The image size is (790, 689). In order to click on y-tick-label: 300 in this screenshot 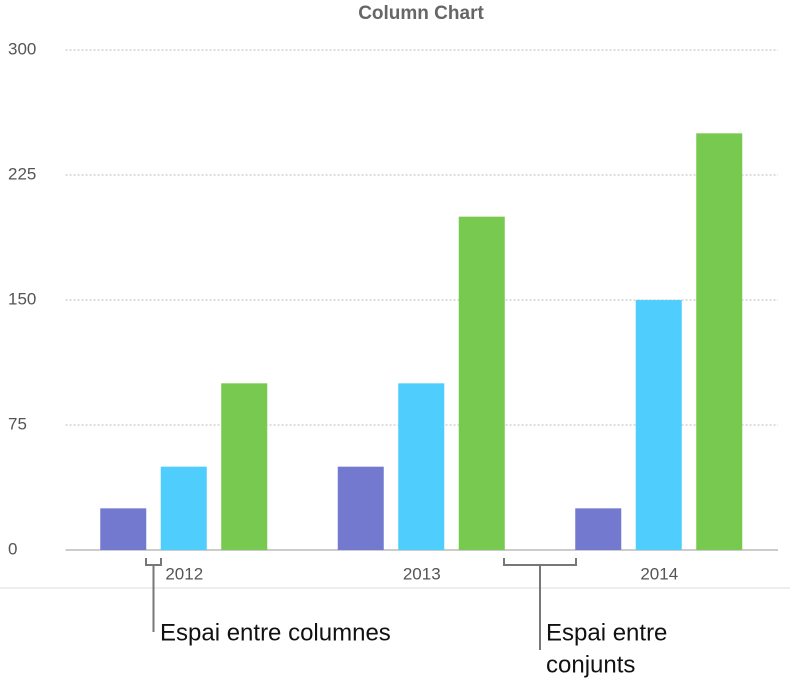, I will do `click(22, 48)`.